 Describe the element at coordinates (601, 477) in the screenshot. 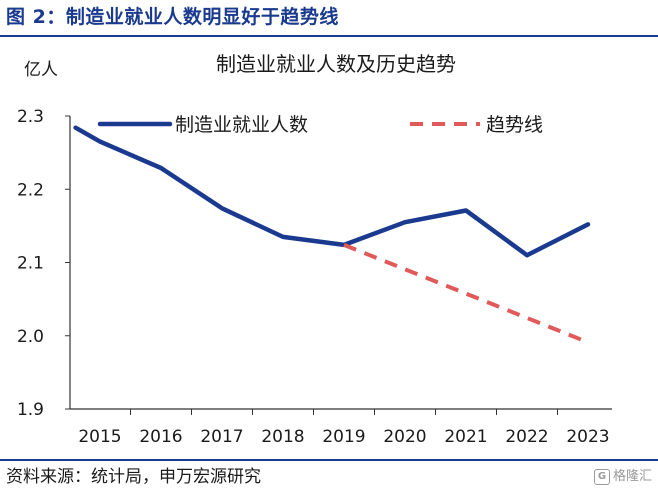

I see `watermark-logo-icon: G` at that location.